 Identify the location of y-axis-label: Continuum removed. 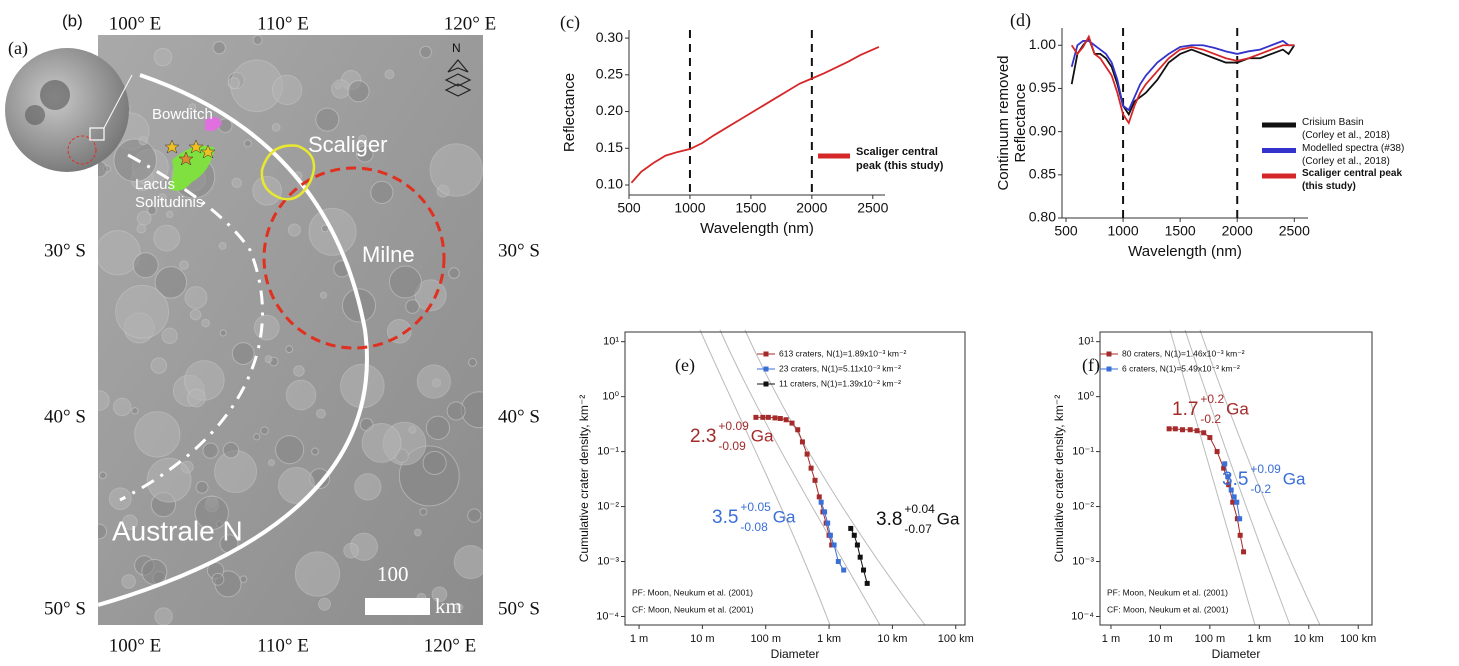
(1003, 122).